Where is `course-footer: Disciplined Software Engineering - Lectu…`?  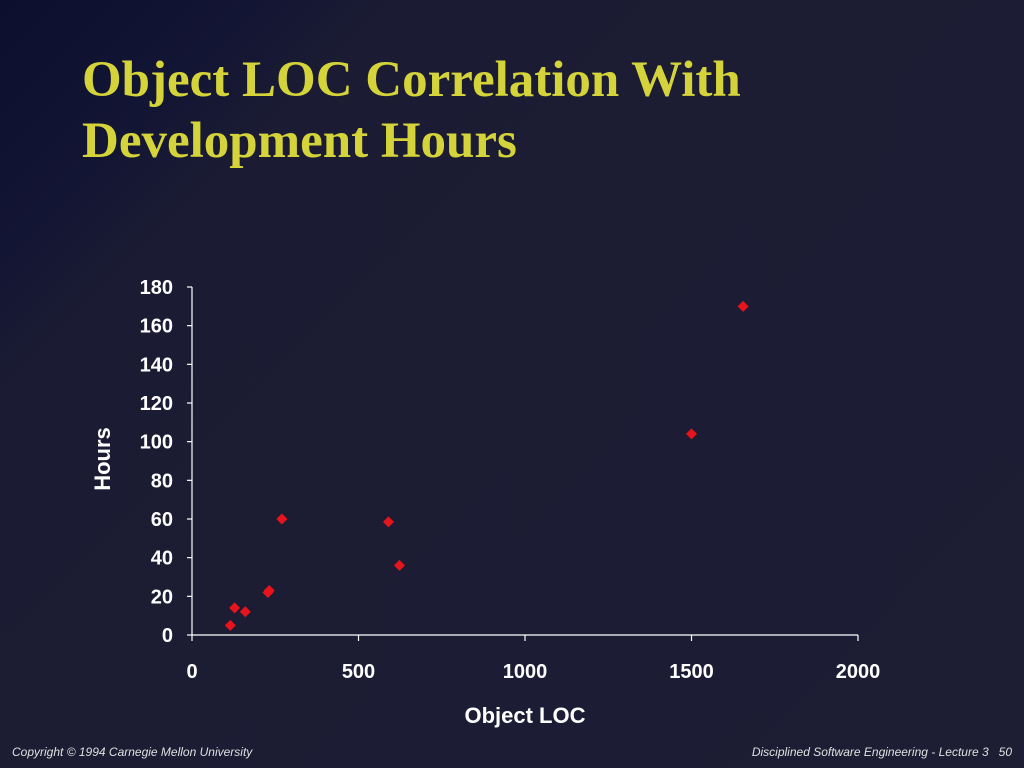 course-footer: Disciplined Software Engineering - Lectu… is located at coordinates (882, 752).